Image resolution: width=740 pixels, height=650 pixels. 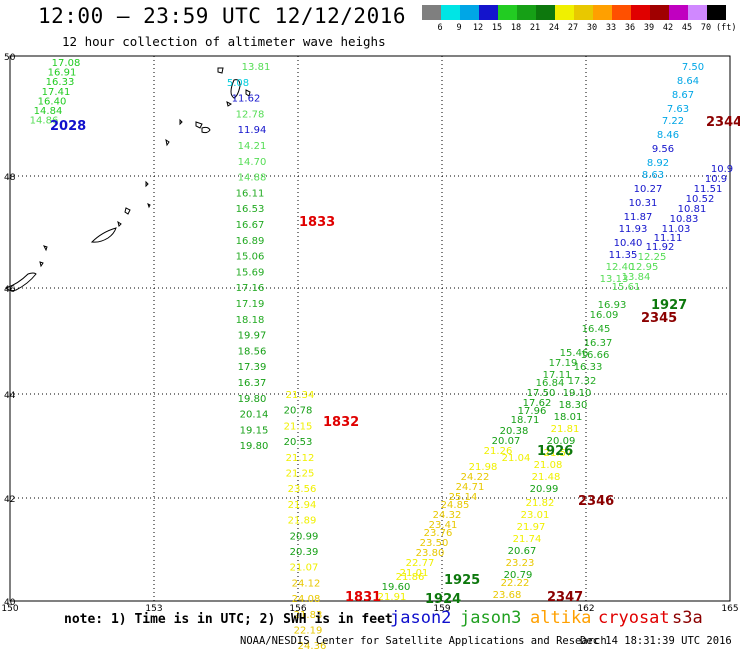 I want to click on wave-height-value: 12.40, so click(x=620, y=267).